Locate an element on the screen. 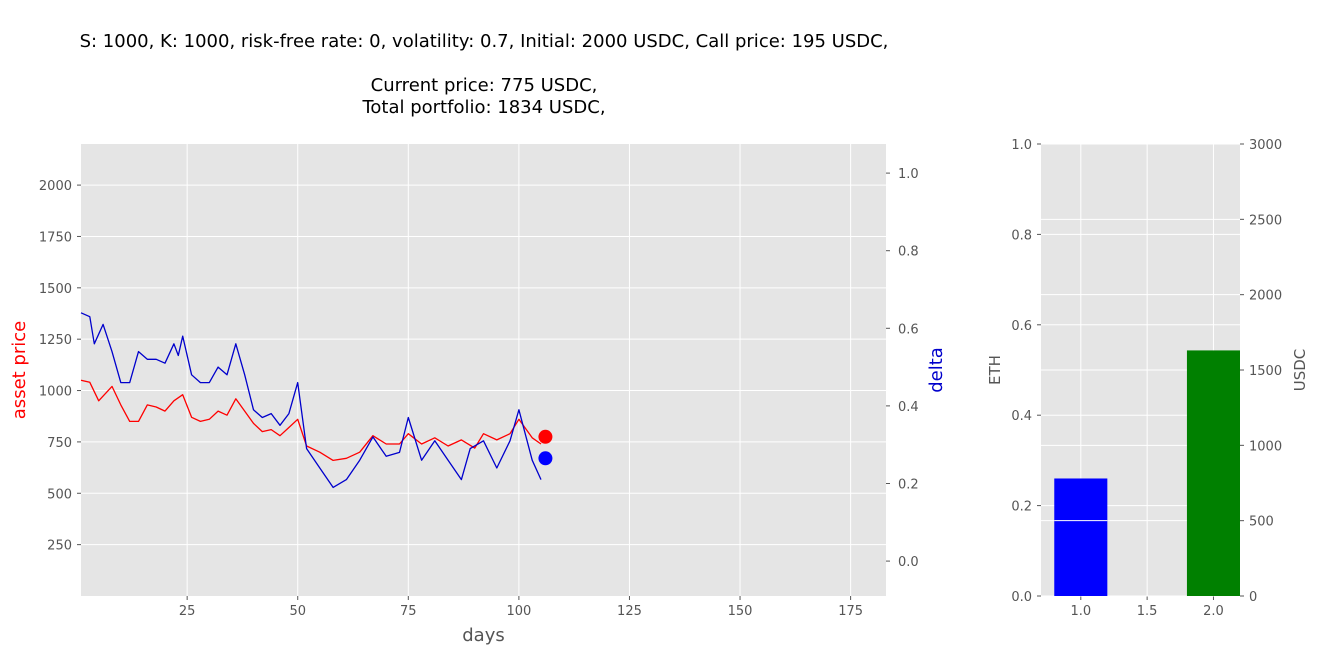 This screenshot has width=1318, height=654. y-tick-label: 1250 is located at coordinates (55, 340).